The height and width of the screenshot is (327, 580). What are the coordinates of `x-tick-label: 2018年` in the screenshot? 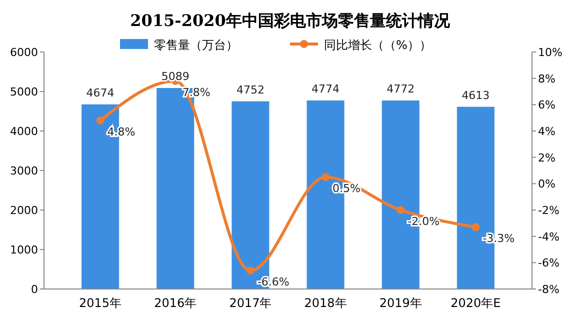 It's located at (325, 303).